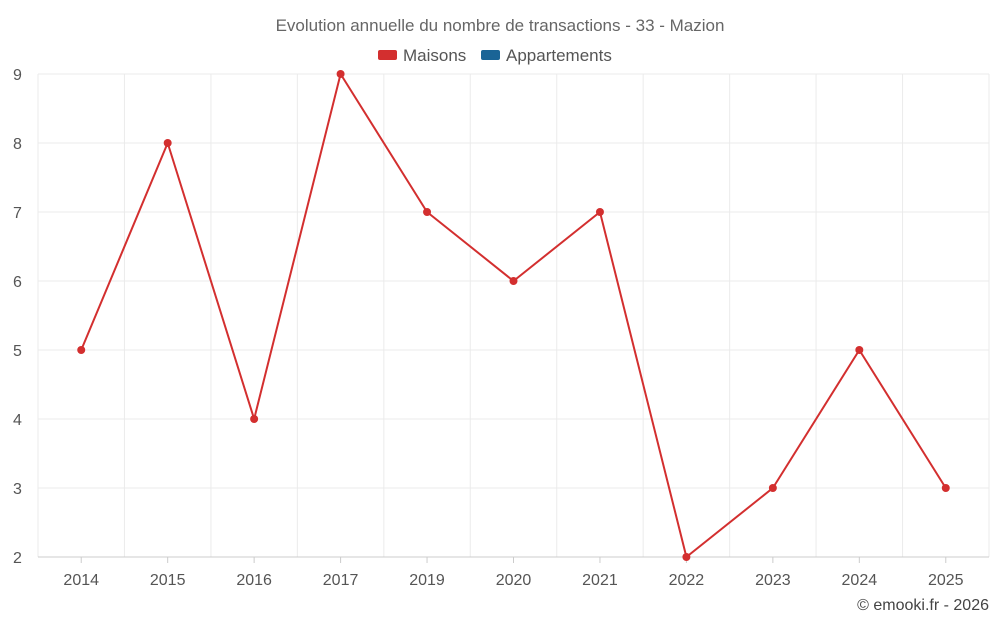  I want to click on y-tick-label: 2, so click(17, 558).